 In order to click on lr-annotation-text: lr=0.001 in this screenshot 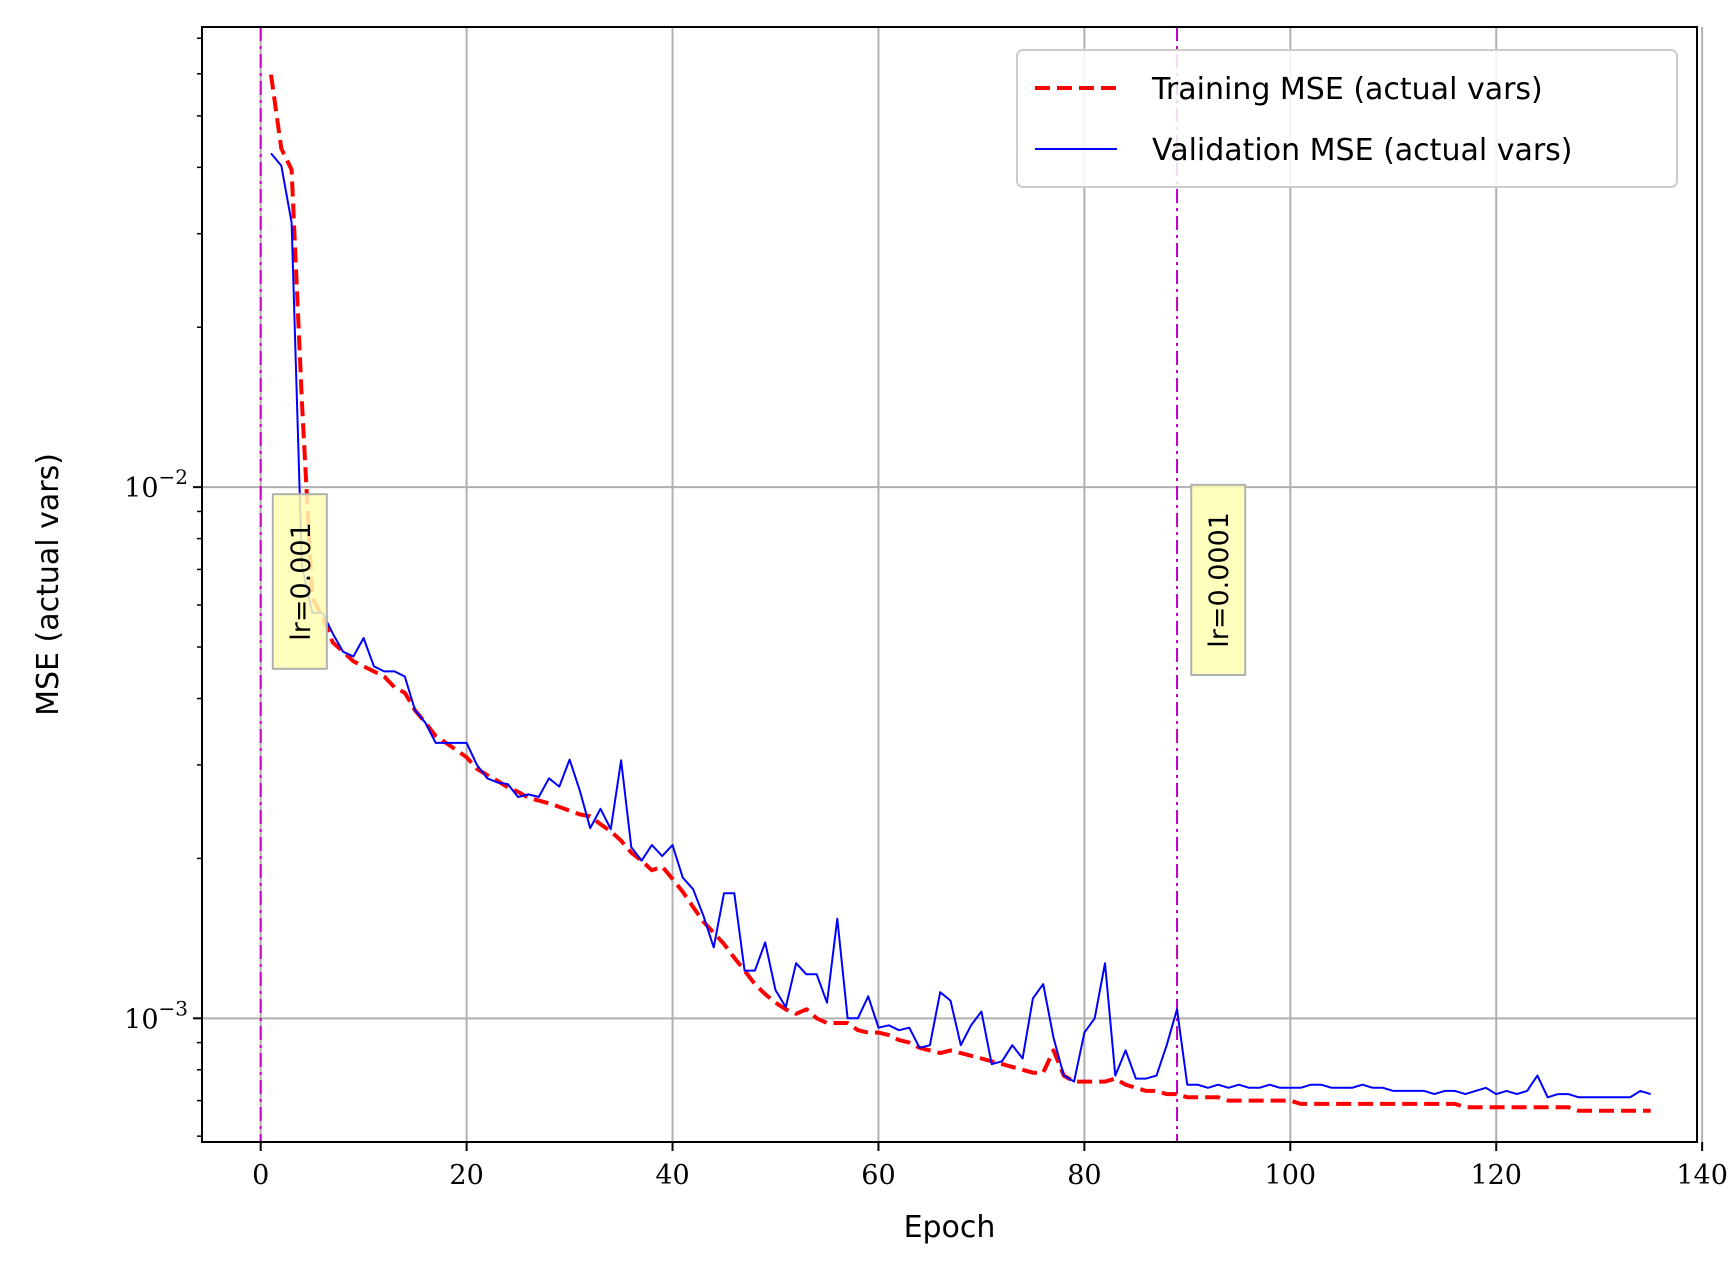, I will do `click(301, 581)`.